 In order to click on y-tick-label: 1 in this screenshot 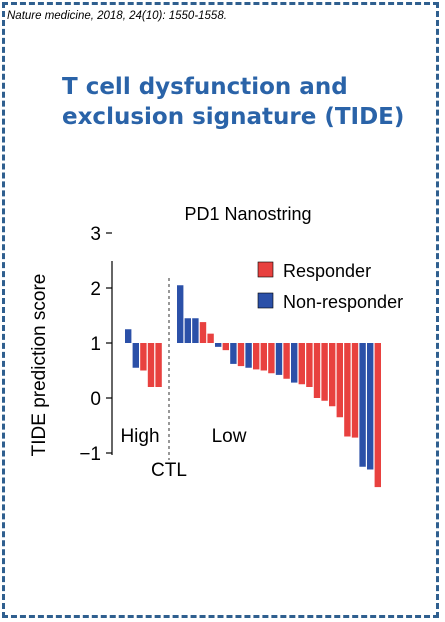, I will do `click(95, 344)`.